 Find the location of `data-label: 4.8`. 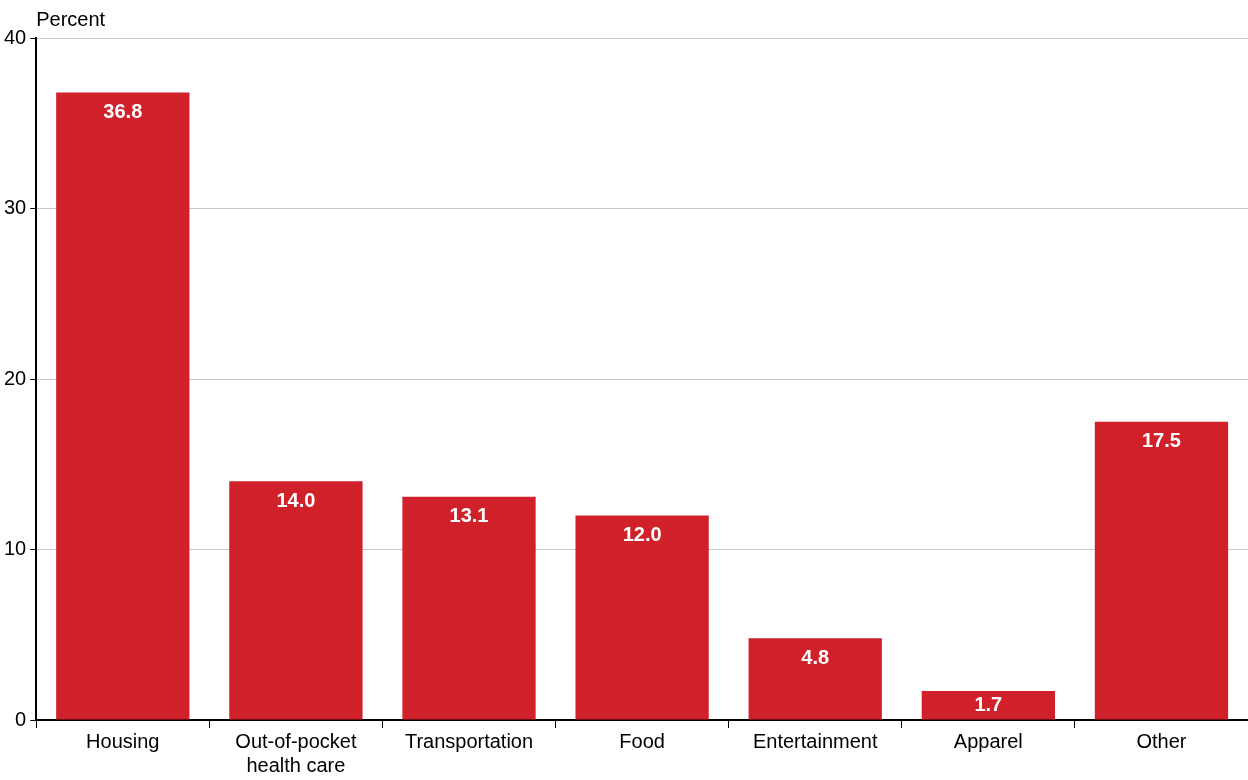

data-label: 4.8 is located at coordinates (815, 656).